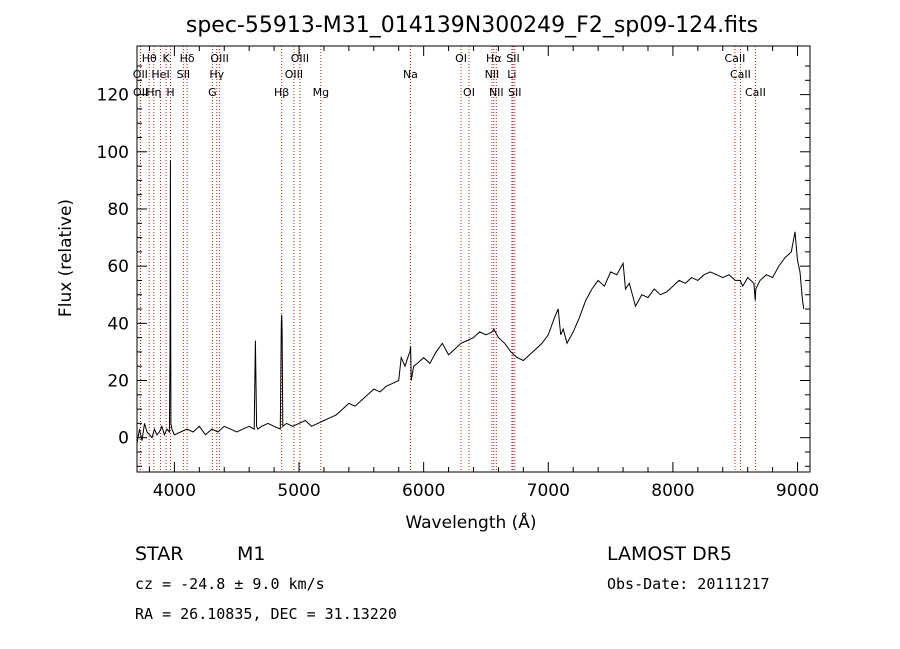 Image resolution: width=900 pixels, height=649 pixels. Describe the element at coordinates (123, 439) in the screenshot. I see `y-tick-label: 0` at that location.